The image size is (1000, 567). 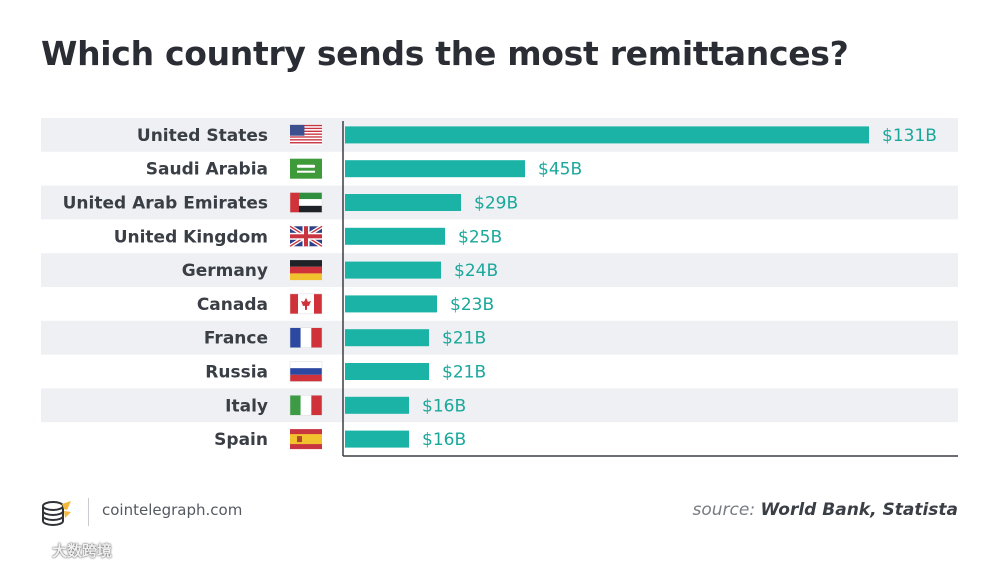 What do you see at coordinates (306, 371) in the screenshot?
I see `russia-flag-icon` at bounding box center [306, 371].